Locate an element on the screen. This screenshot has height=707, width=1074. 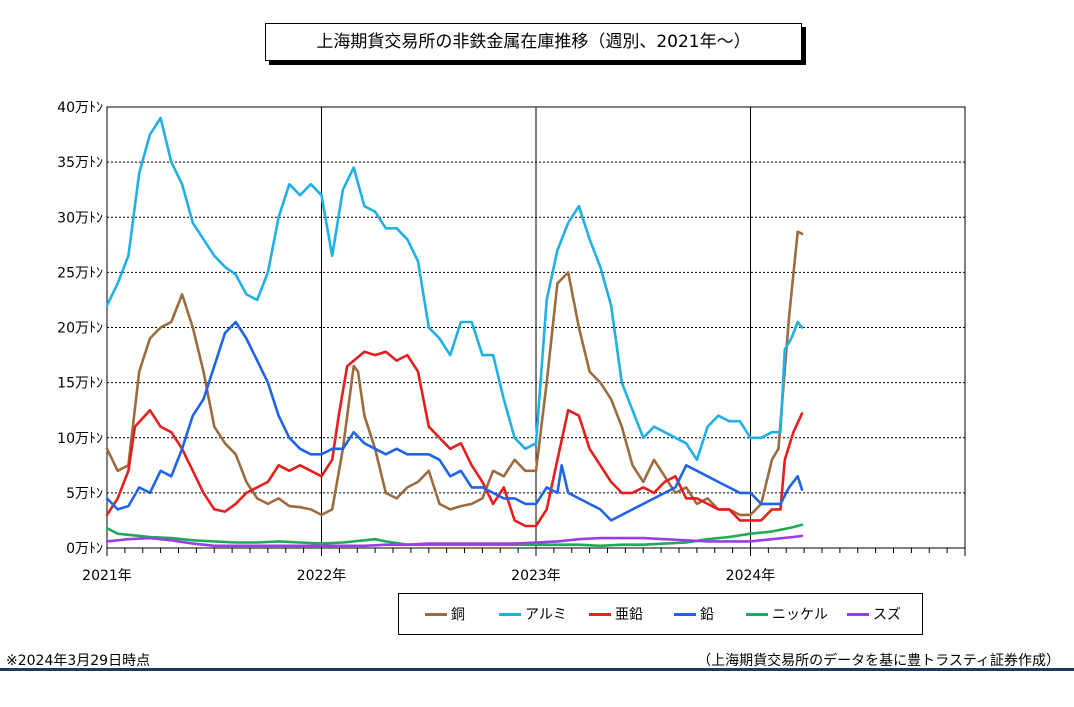
legend-label-lead: 鉛 is located at coordinates (707, 615).